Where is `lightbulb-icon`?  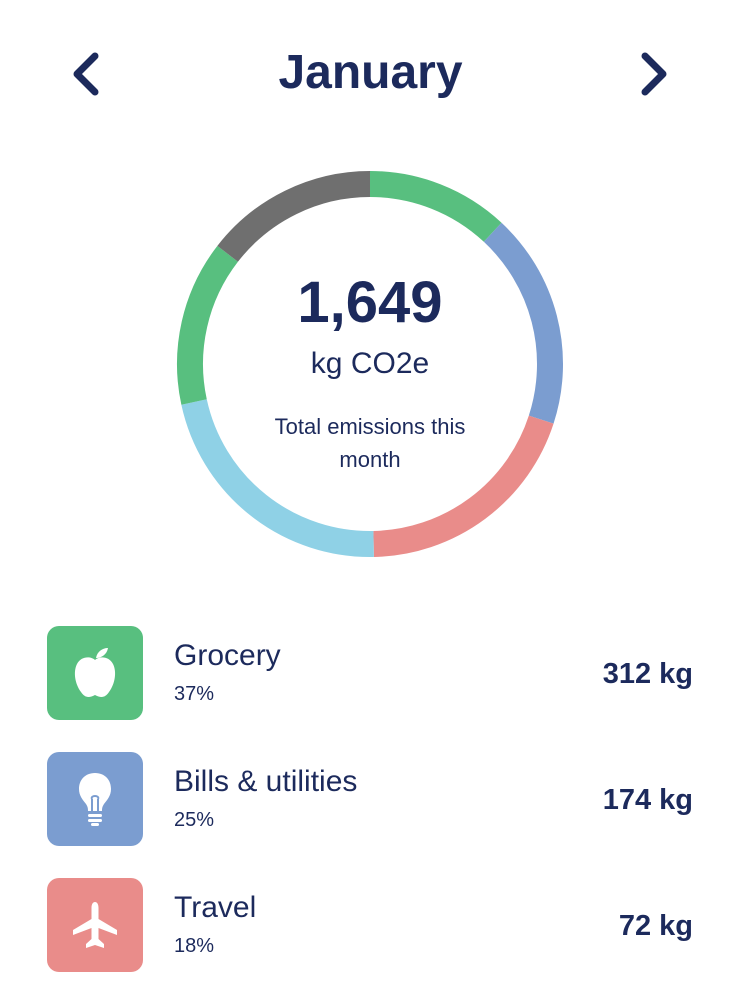 lightbulb-icon is located at coordinates (95, 799).